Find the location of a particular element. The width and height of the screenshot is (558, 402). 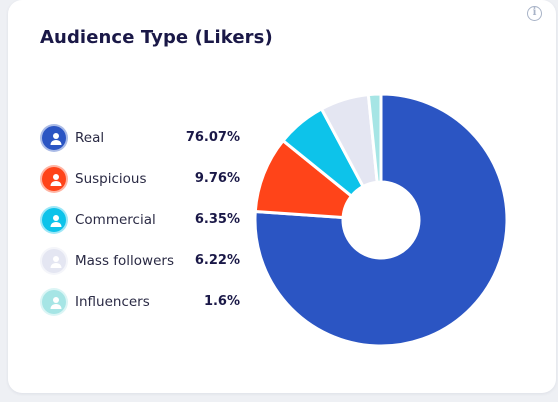

legend-label: Mass followers is located at coordinates (124, 261).